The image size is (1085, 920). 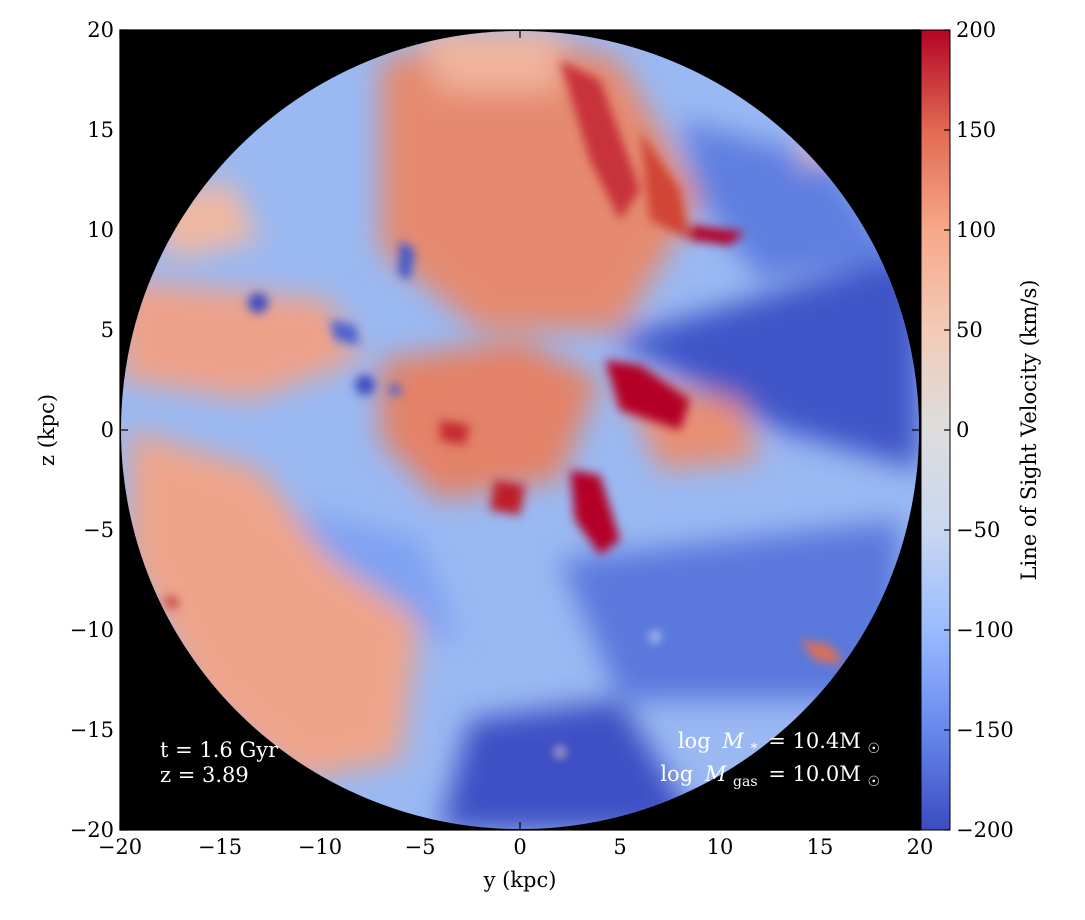 I want to click on redshift-annotation: z = 3.89, so click(x=204, y=775).